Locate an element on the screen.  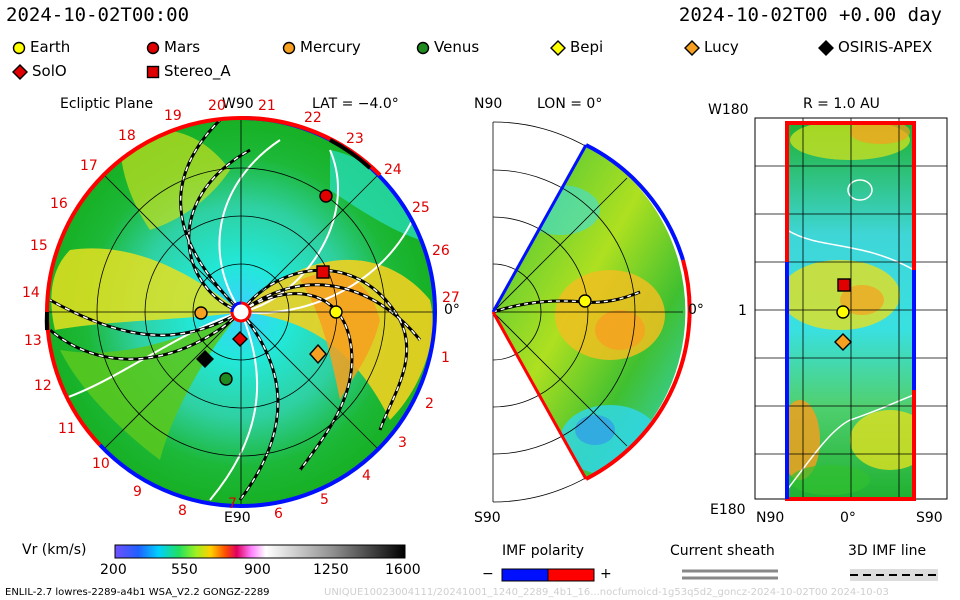
colorbar-label: Vr (km/s) is located at coordinates (54, 550).